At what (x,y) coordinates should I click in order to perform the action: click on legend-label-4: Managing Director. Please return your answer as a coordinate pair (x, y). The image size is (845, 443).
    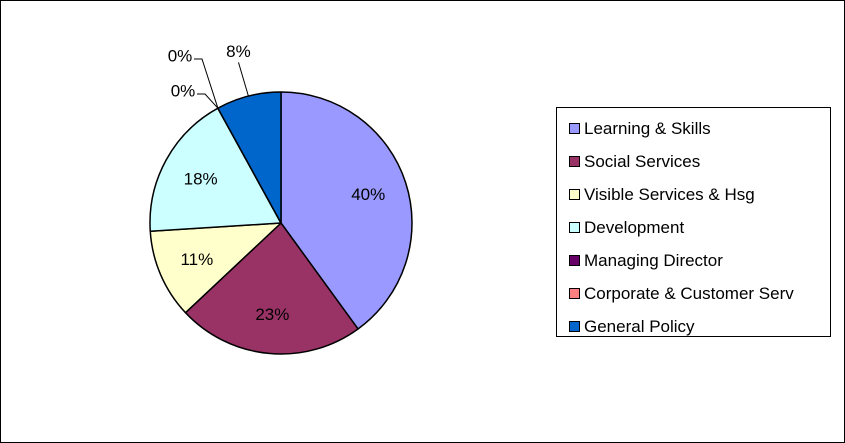
    Looking at the image, I should click on (653, 260).